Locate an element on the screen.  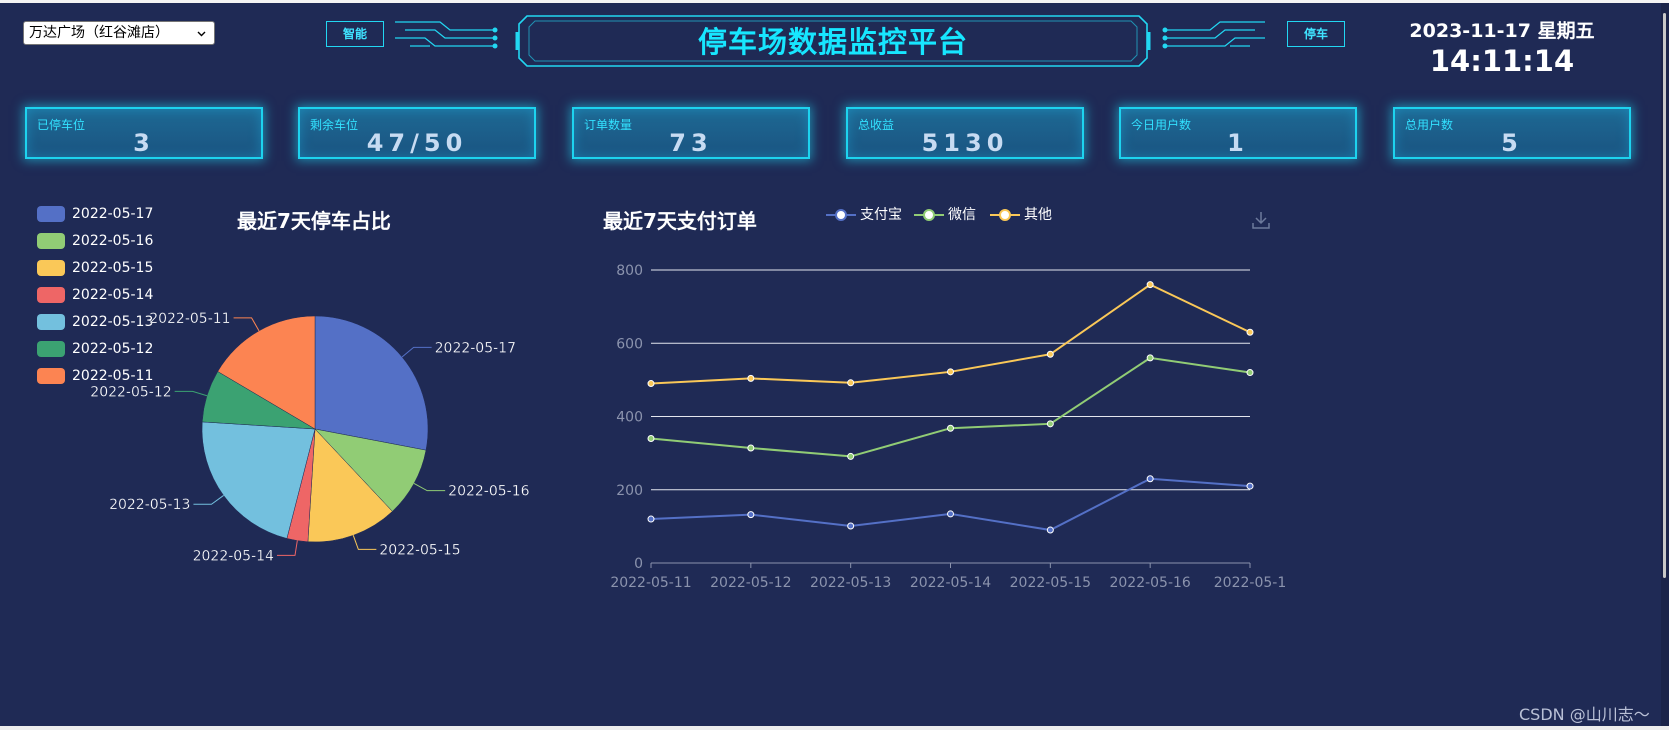
download-icon is located at coordinates (1261, 220).